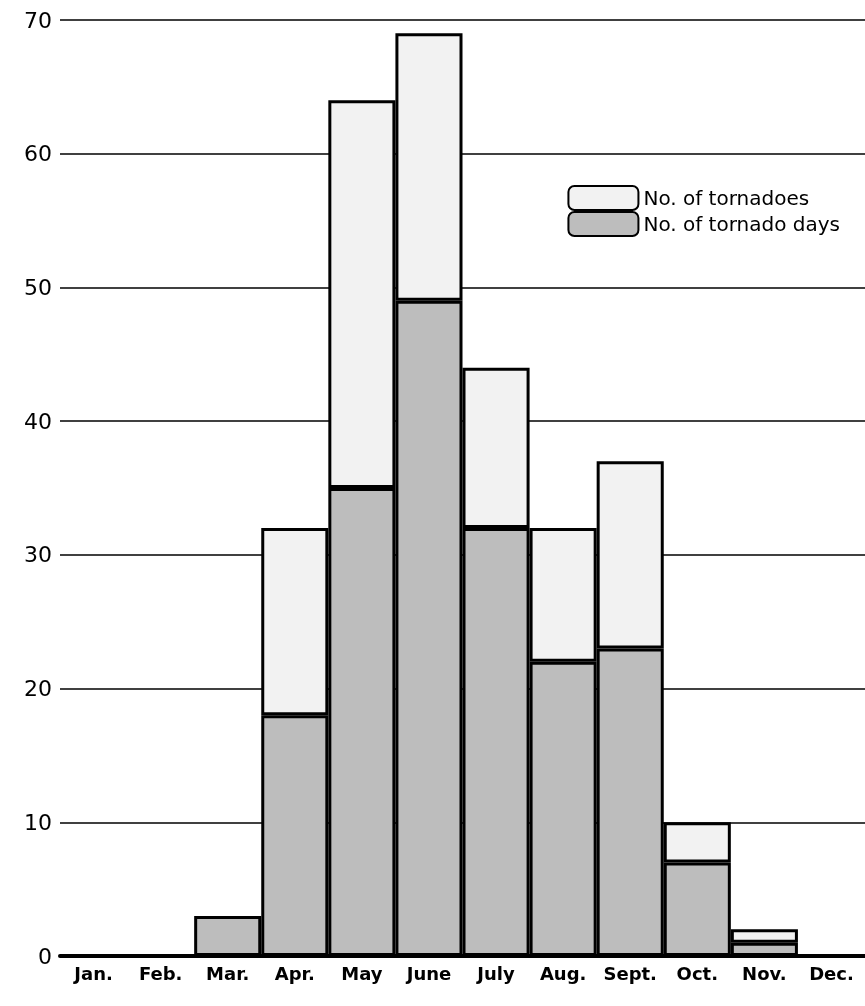 The width and height of the screenshot is (865, 1006). I want to click on legend-label: No. of tornado days, so click(742, 224).